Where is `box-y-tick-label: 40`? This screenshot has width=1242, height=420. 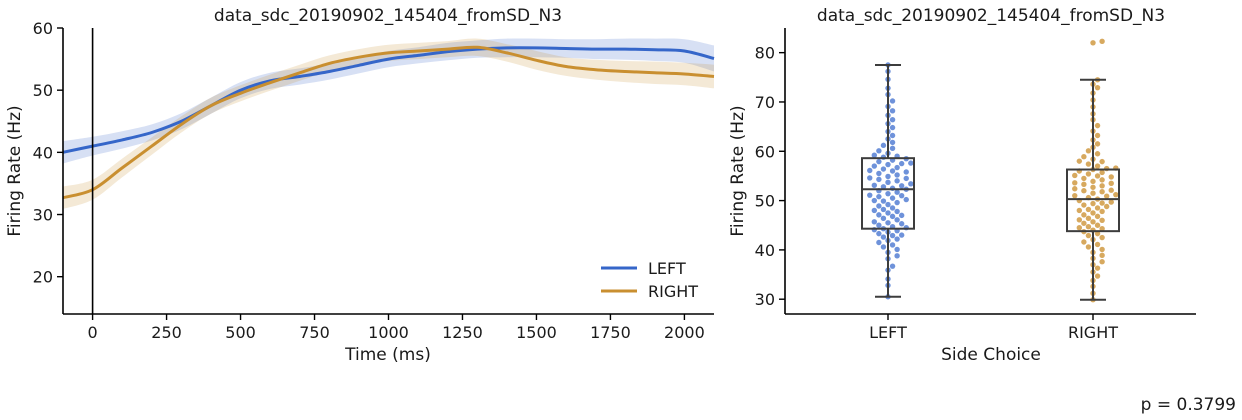 box-y-tick-label: 40 is located at coordinates (765, 250).